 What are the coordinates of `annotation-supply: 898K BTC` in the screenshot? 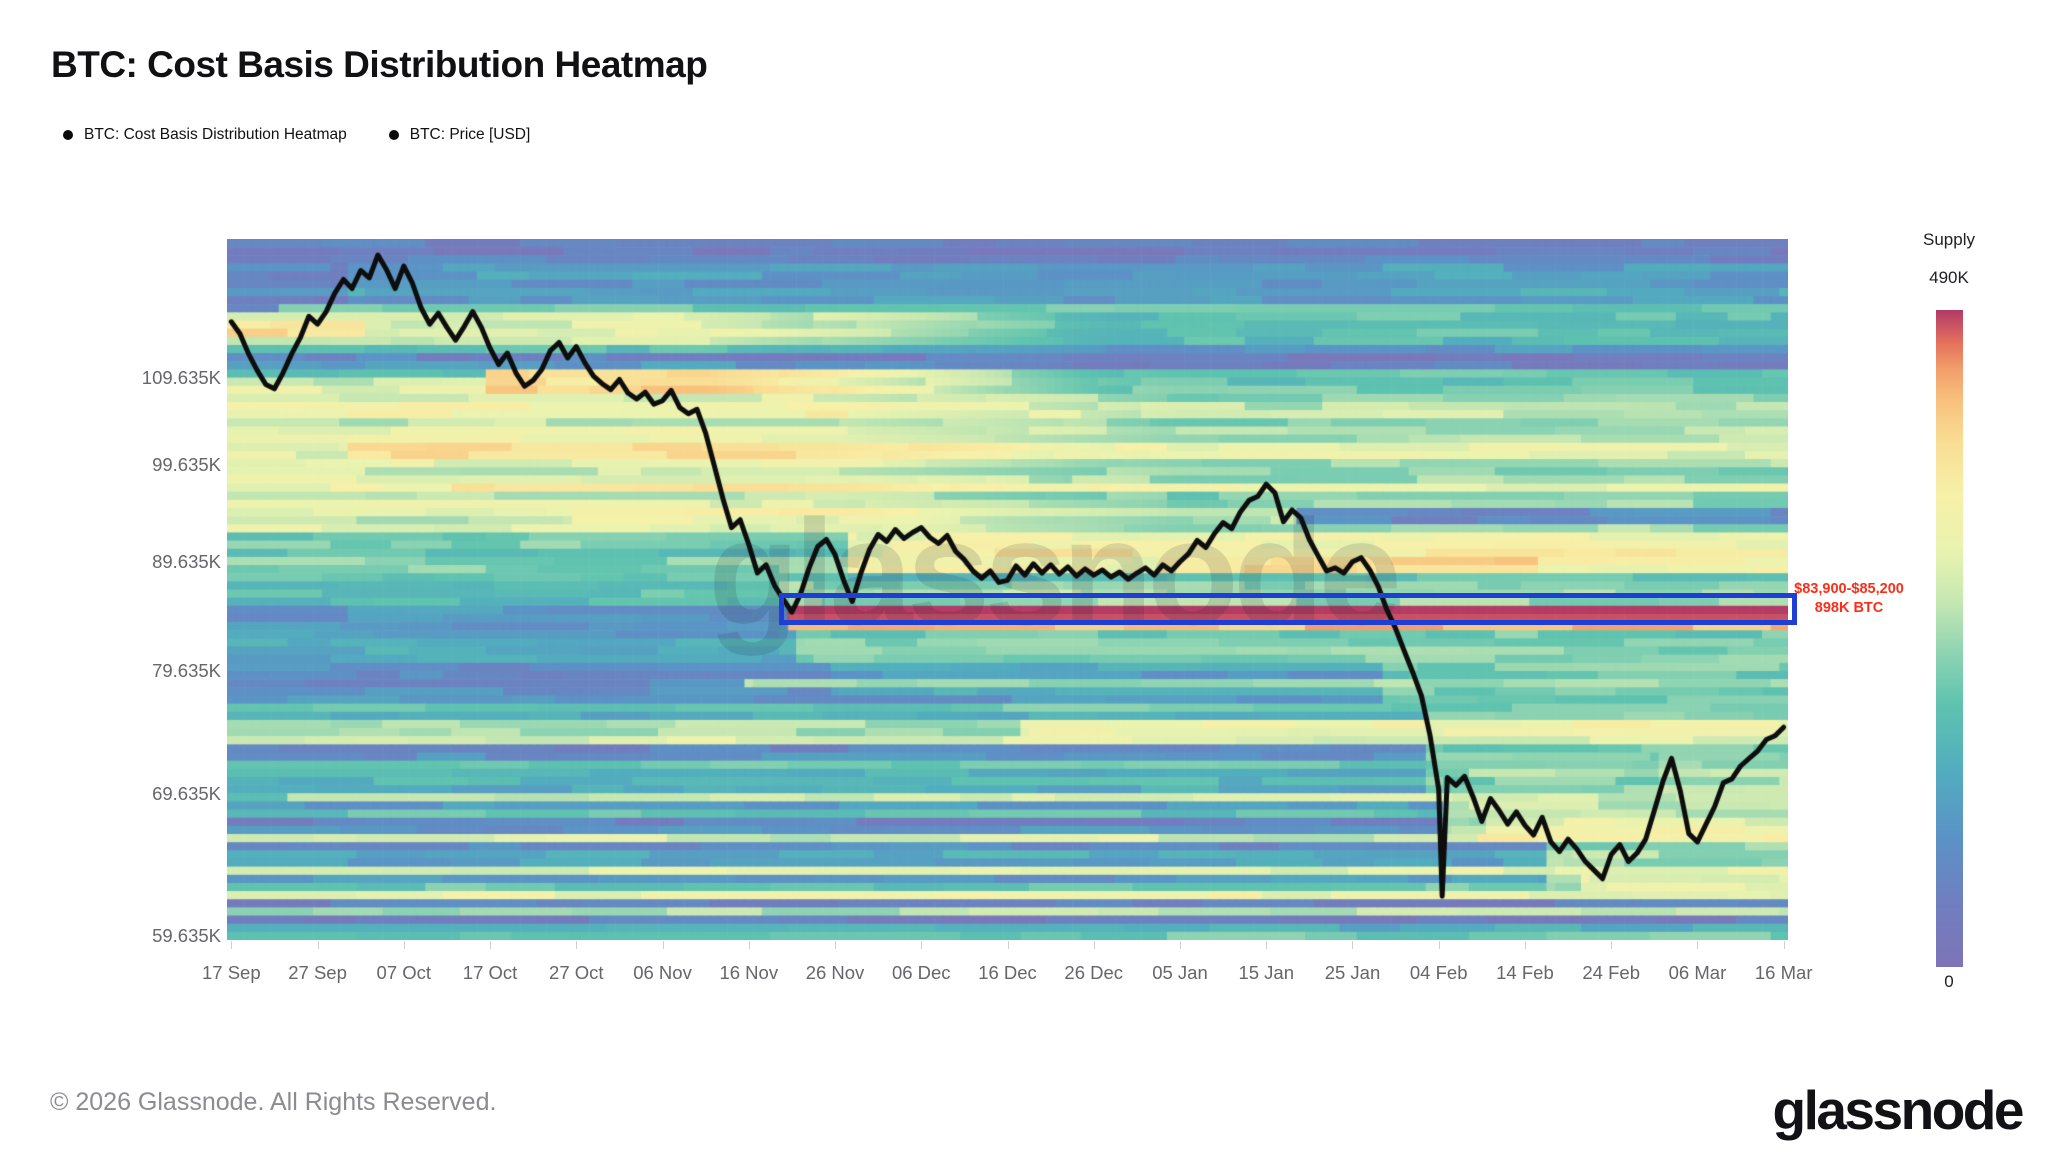 It's located at (1849, 608).